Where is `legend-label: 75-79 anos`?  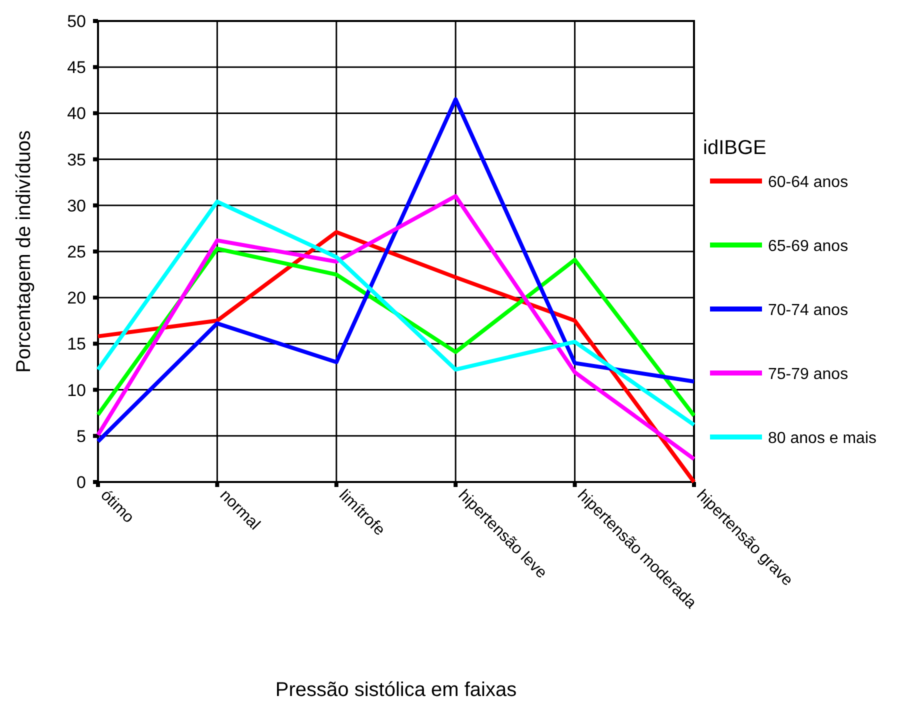 legend-label: 75-79 anos is located at coordinates (808, 374).